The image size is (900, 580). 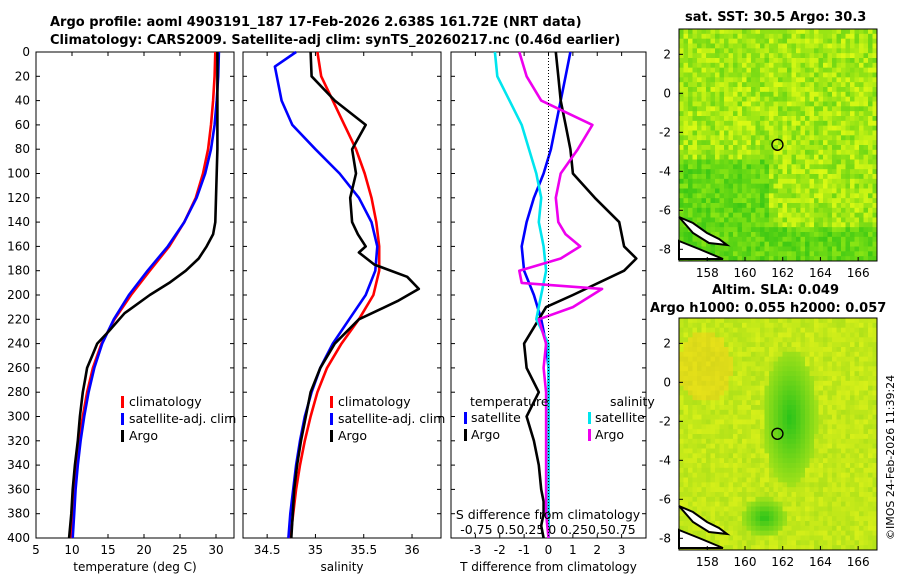 I want to click on salinity-profile-legend-label: Argo, so click(x=352, y=435).